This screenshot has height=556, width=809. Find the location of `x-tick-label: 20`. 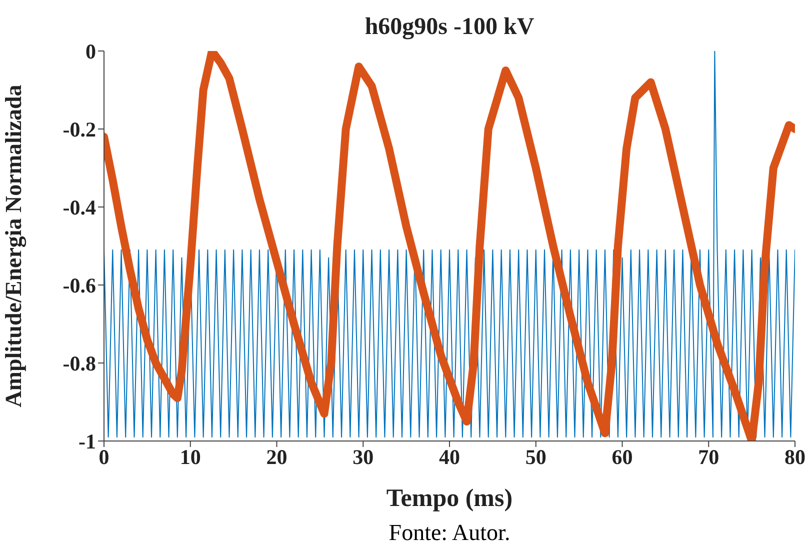

x-tick-label: 20 is located at coordinates (277, 456).